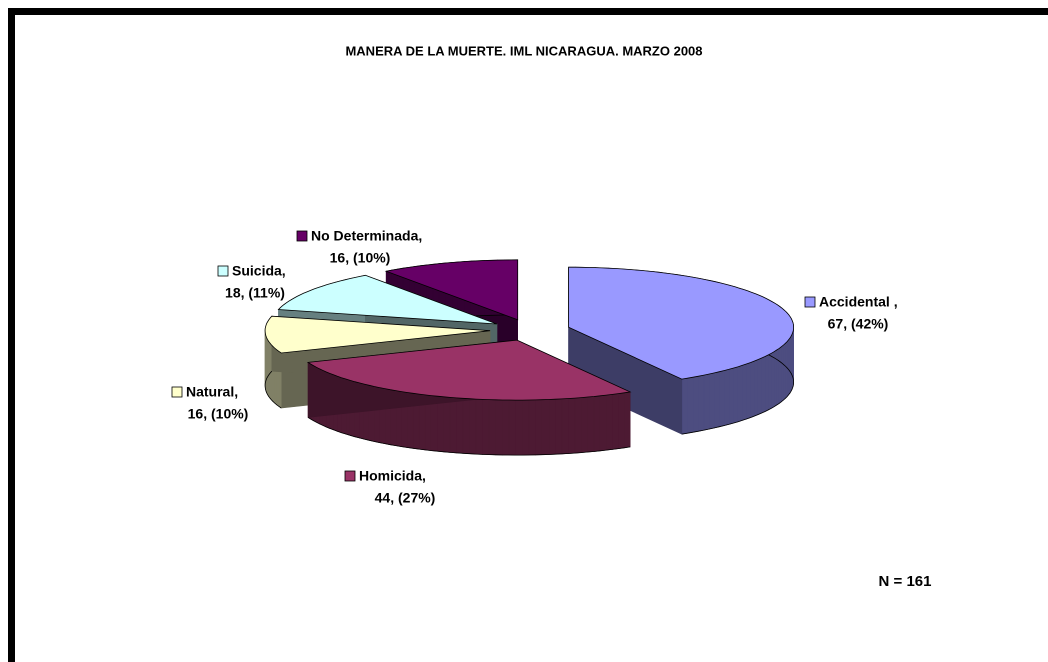 Image resolution: width=1048 pixels, height=662 pixels. Describe the element at coordinates (366, 236) in the screenshot. I see `data-label-name: No Determinada,` at that location.